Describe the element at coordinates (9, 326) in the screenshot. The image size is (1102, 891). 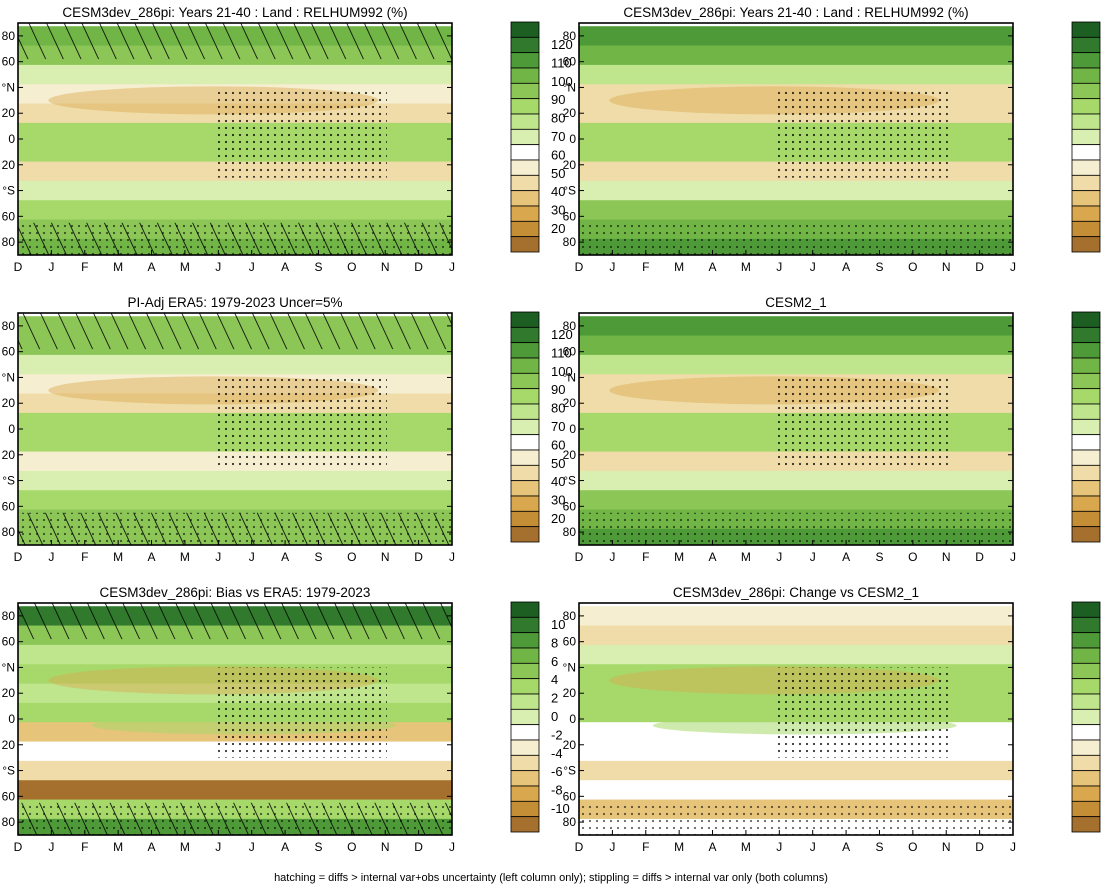
I see `y-tick-label: 80` at that location.